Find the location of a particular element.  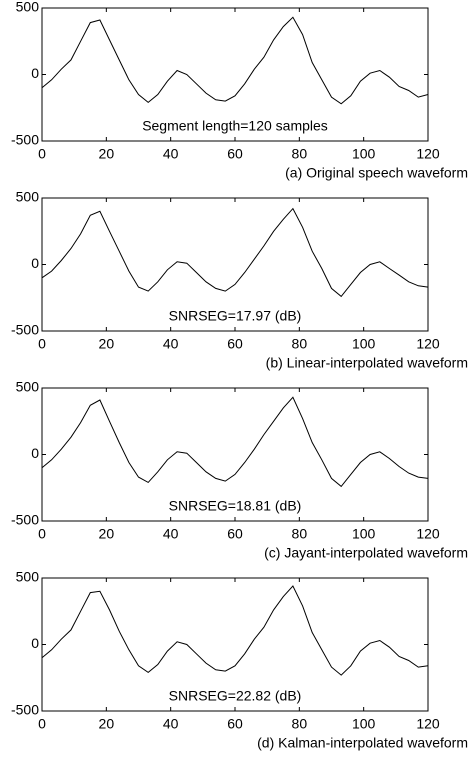

annotation: SNRSEG=22.82 (dB) is located at coordinates (235, 696).